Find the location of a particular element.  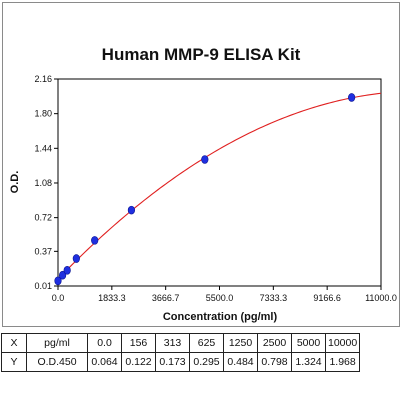

table-cell: 2500 is located at coordinates (274, 343).